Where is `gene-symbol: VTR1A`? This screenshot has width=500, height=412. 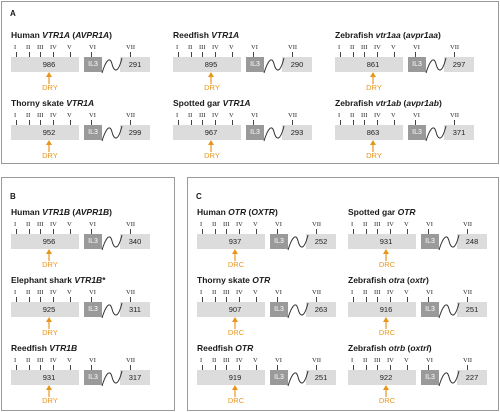
gene-symbol: VTR1A is located at coordinates (80, 103).